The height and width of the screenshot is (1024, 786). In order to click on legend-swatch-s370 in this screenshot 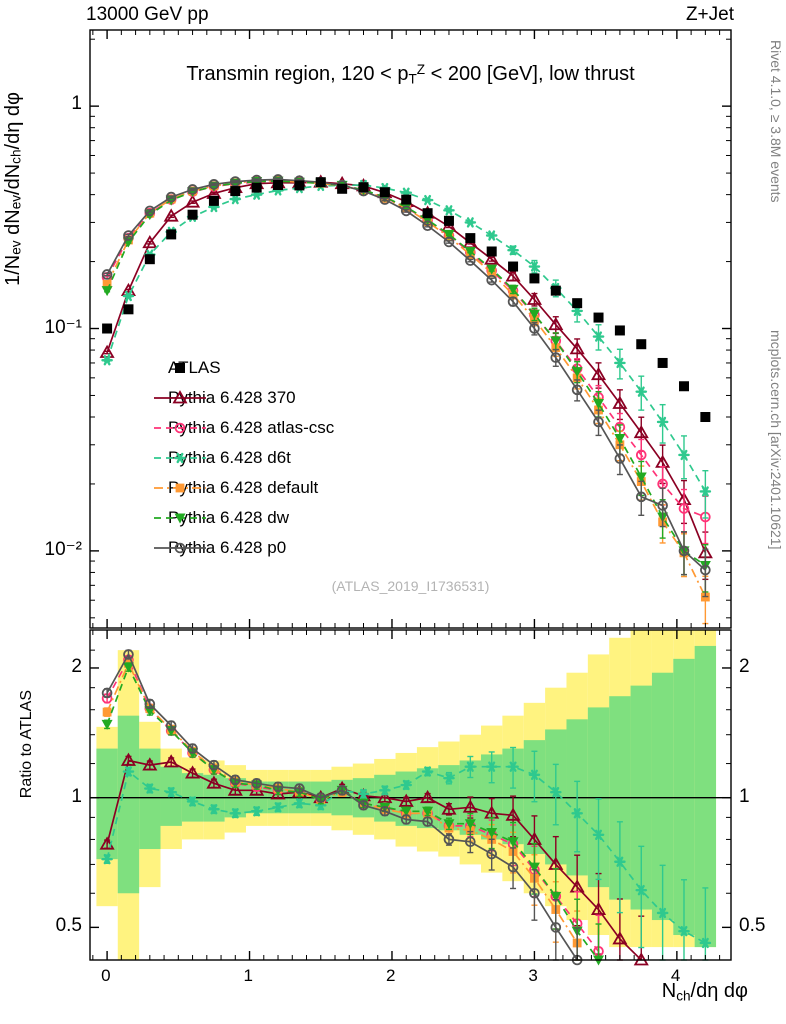, I will do `click(180, 397)`.